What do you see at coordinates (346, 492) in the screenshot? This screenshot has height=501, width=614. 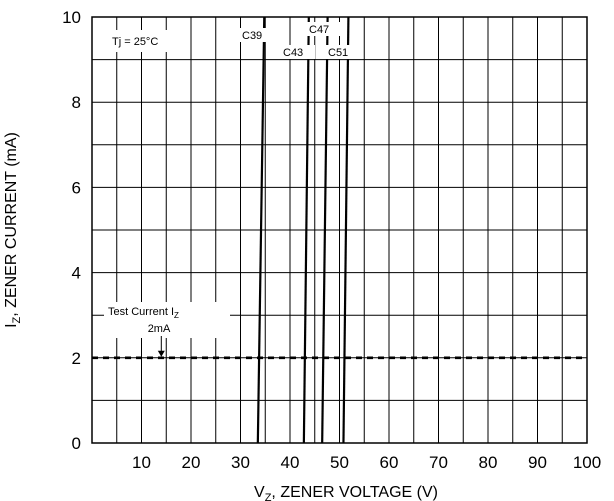 I see `x-axis-label: VZ, ZENER VOLTAGE (V)` at bounding box center [346, 492].